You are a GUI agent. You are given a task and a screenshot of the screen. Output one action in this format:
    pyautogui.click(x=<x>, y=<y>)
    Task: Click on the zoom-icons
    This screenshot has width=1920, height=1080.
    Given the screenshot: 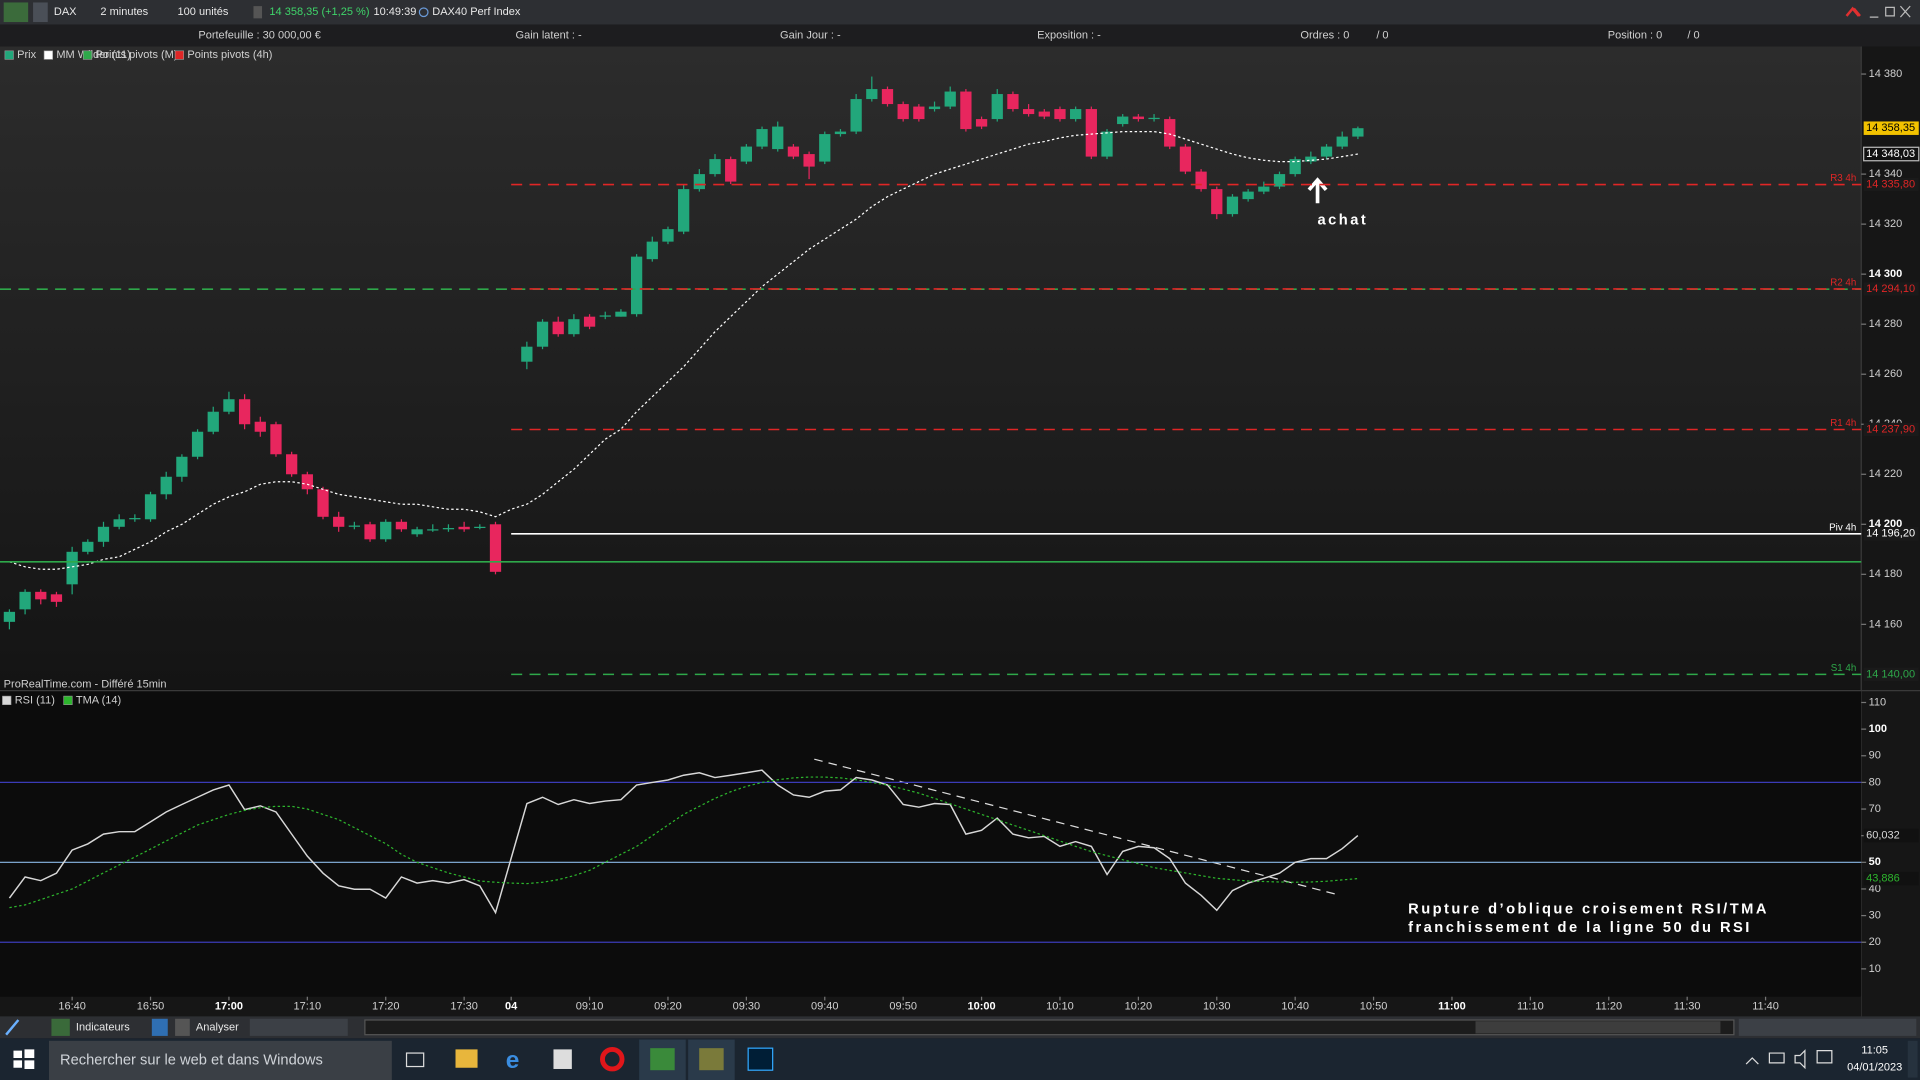 What is the action you would take?
    pyautogui.click(x=1827, y=1027)
    